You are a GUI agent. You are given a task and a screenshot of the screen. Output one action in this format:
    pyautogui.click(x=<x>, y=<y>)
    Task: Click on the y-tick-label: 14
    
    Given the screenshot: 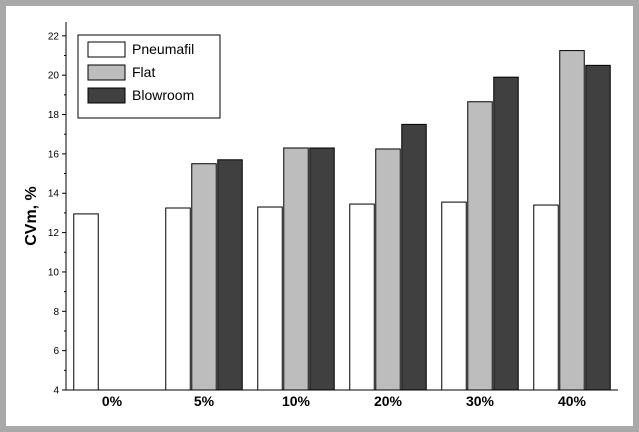 What is the action you would take?
    pyautogui.click(x=54, y=194)
    